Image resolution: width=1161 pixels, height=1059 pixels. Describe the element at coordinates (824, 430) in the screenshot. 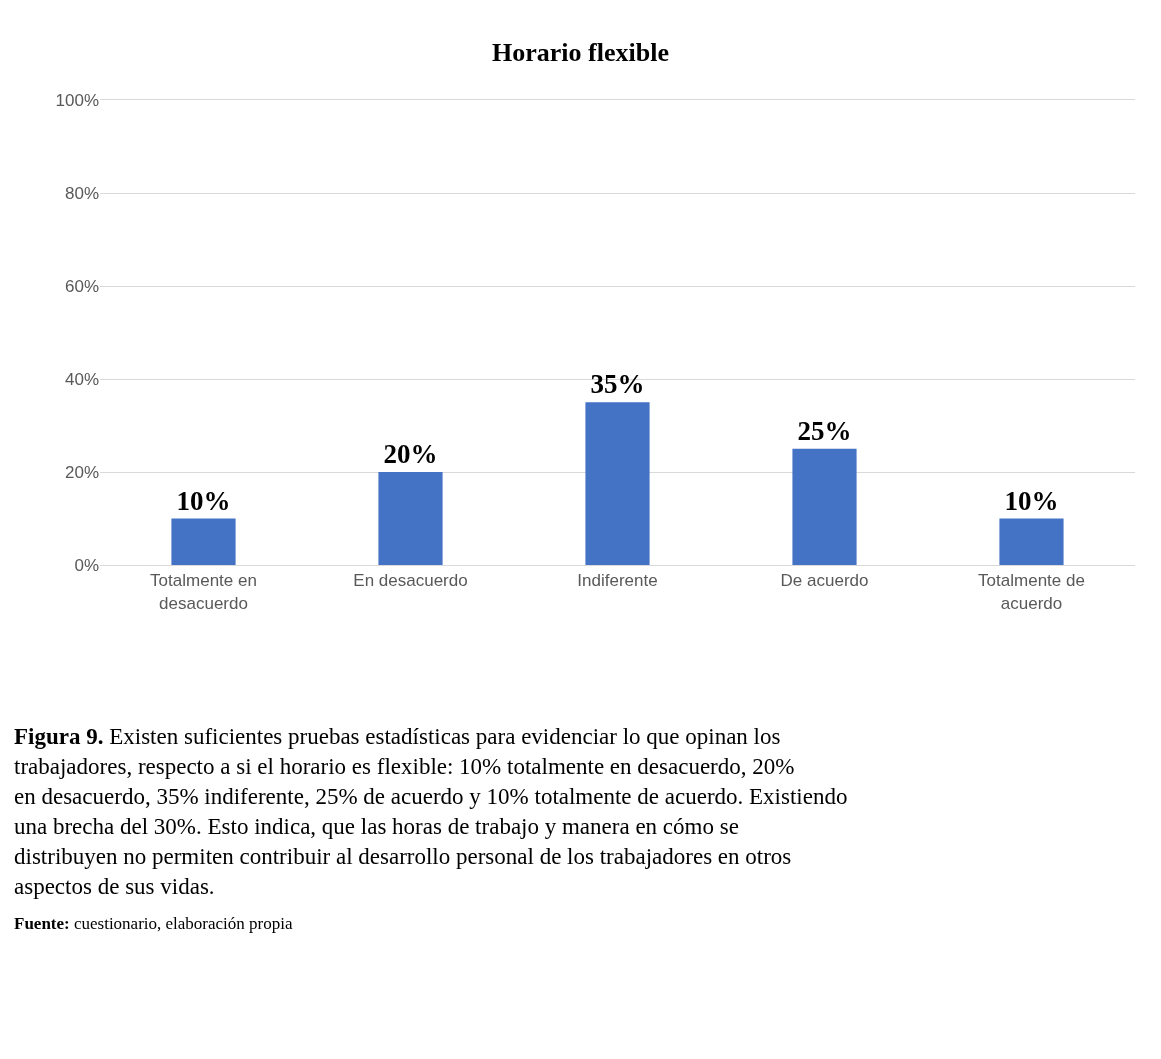

I see `data-label: 25%` at that location.